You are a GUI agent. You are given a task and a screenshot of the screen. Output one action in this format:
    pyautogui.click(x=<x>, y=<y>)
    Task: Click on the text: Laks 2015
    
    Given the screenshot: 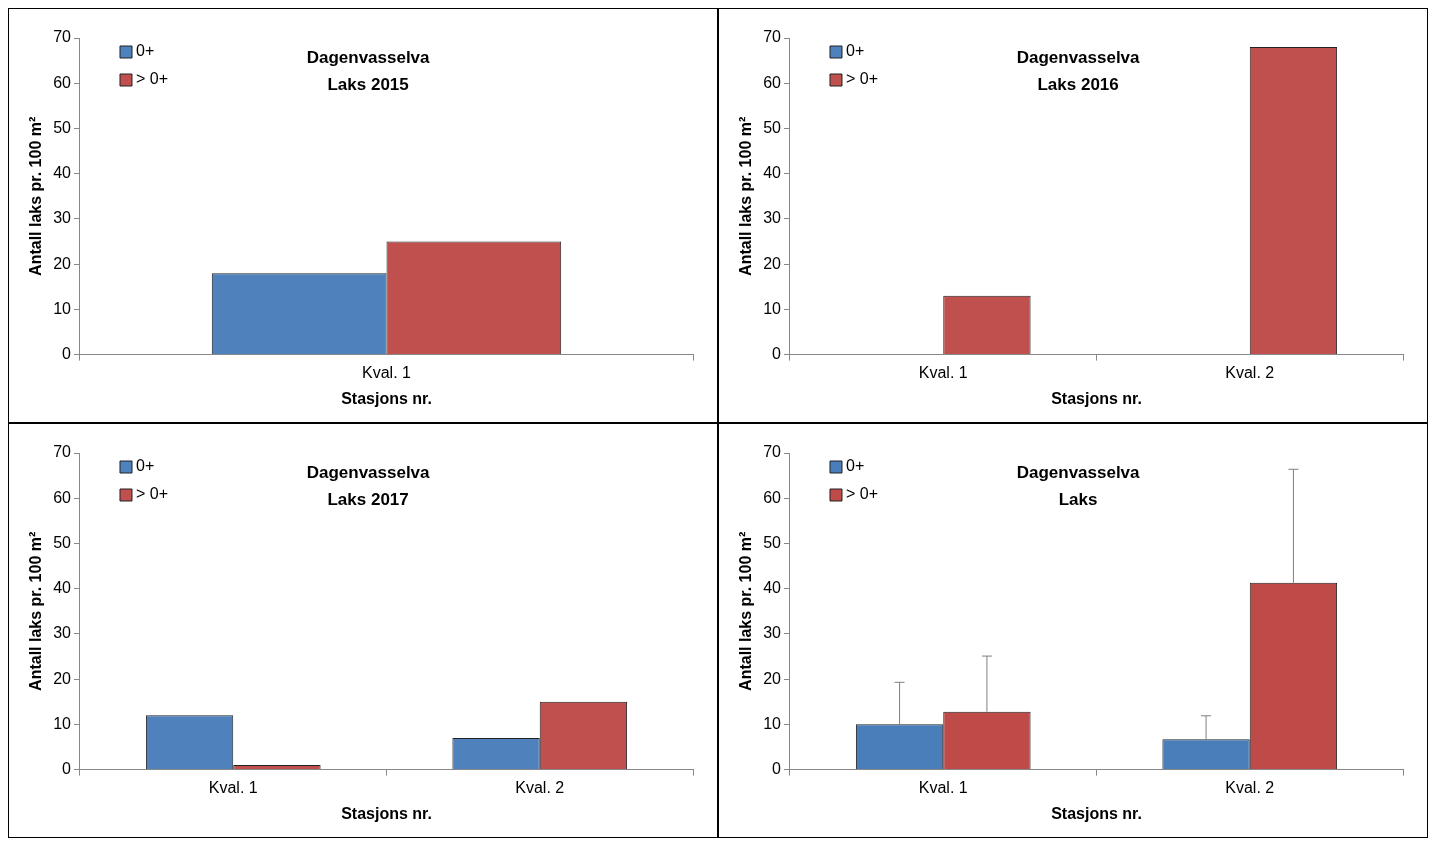 What is the action you would take?
    pyautogui.click(x=368, y=84)
    